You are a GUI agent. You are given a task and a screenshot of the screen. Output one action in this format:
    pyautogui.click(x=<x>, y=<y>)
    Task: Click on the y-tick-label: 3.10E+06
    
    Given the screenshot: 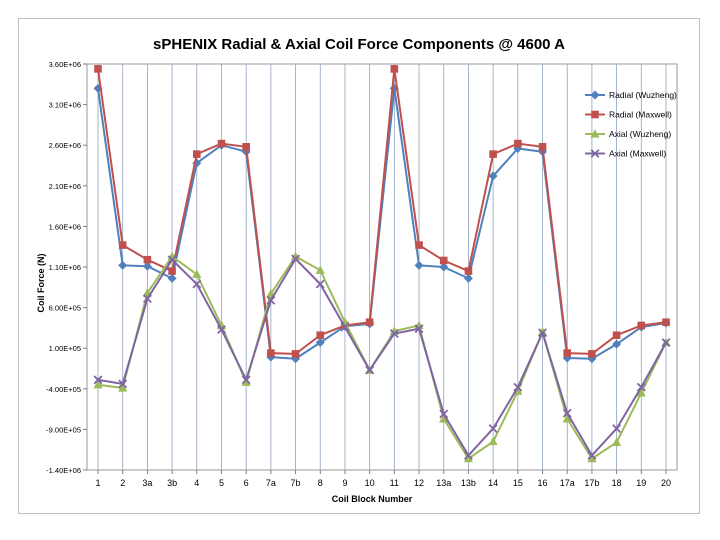 What is the action you would take?
    pyautogui.click(x=65, y=105)
    